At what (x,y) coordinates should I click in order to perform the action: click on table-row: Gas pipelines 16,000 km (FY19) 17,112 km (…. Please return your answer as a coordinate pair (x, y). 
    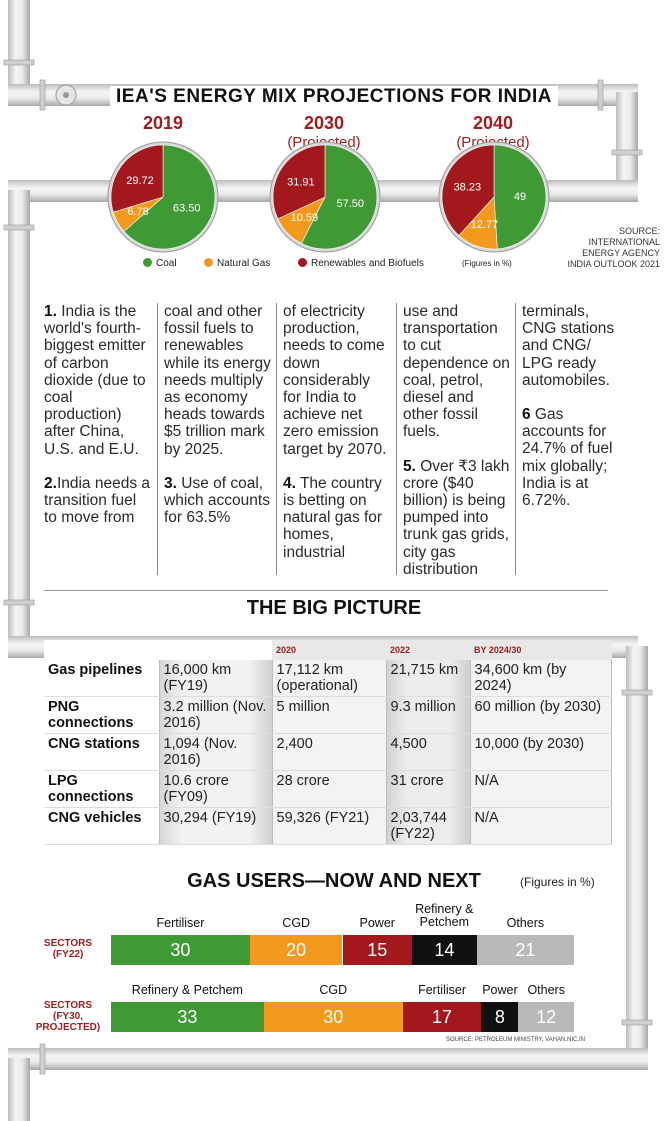
    Looking at the image, I should click on (328, 678).